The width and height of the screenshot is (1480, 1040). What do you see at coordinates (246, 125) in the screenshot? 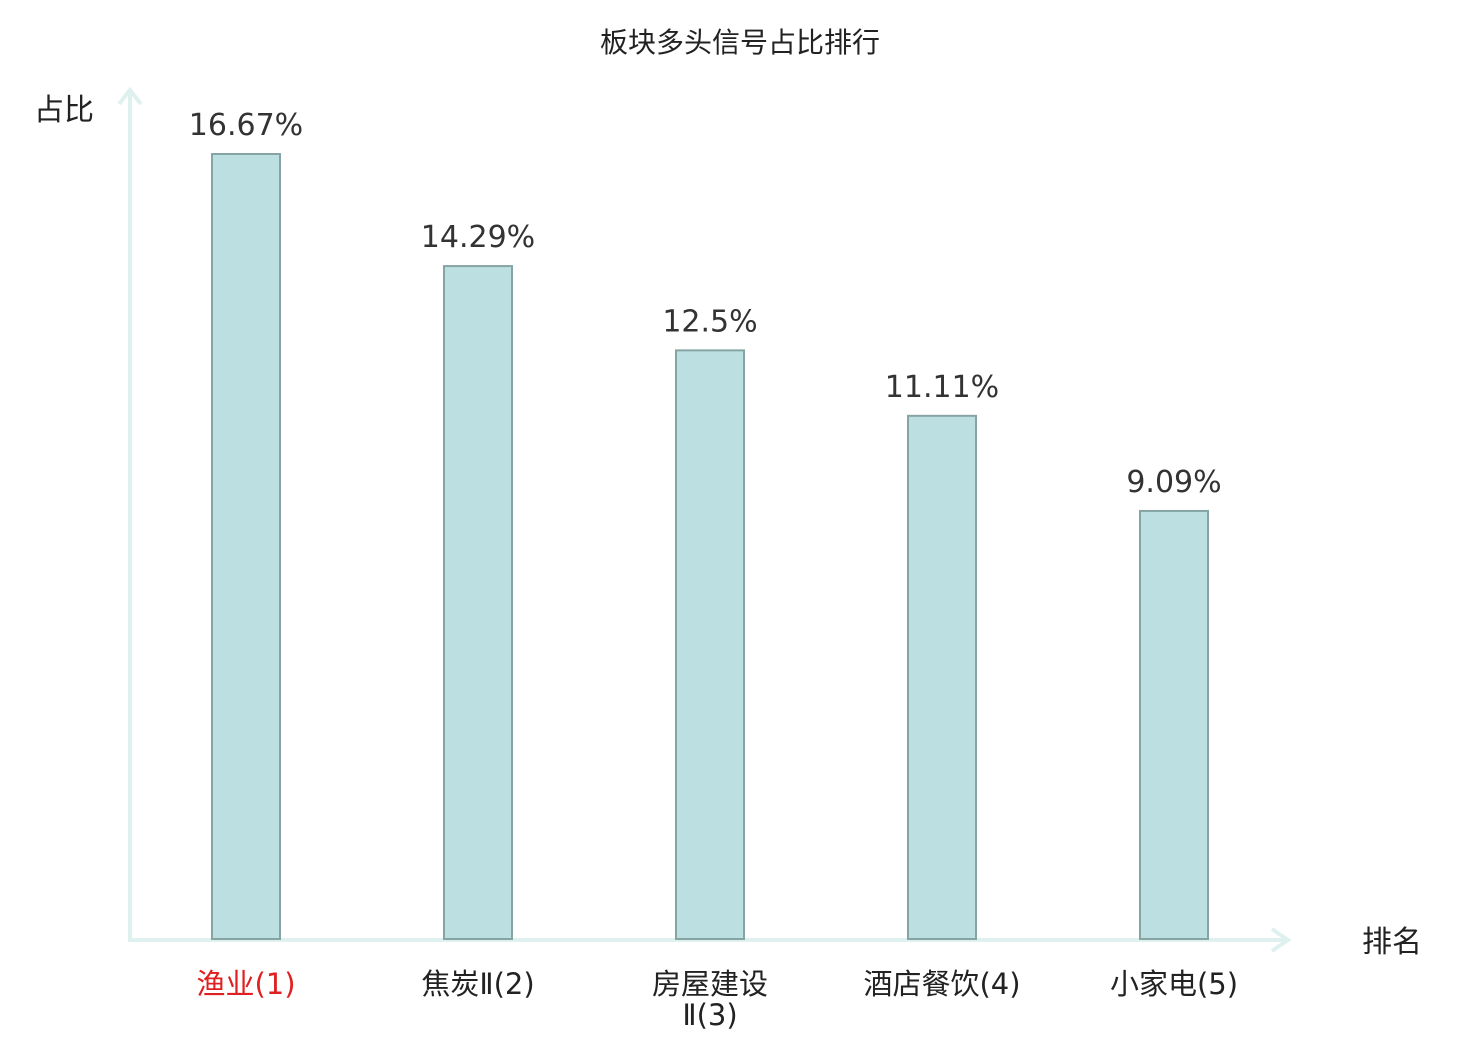
I see `value-label-1: 16.67%` at bounding box center [246, 125].